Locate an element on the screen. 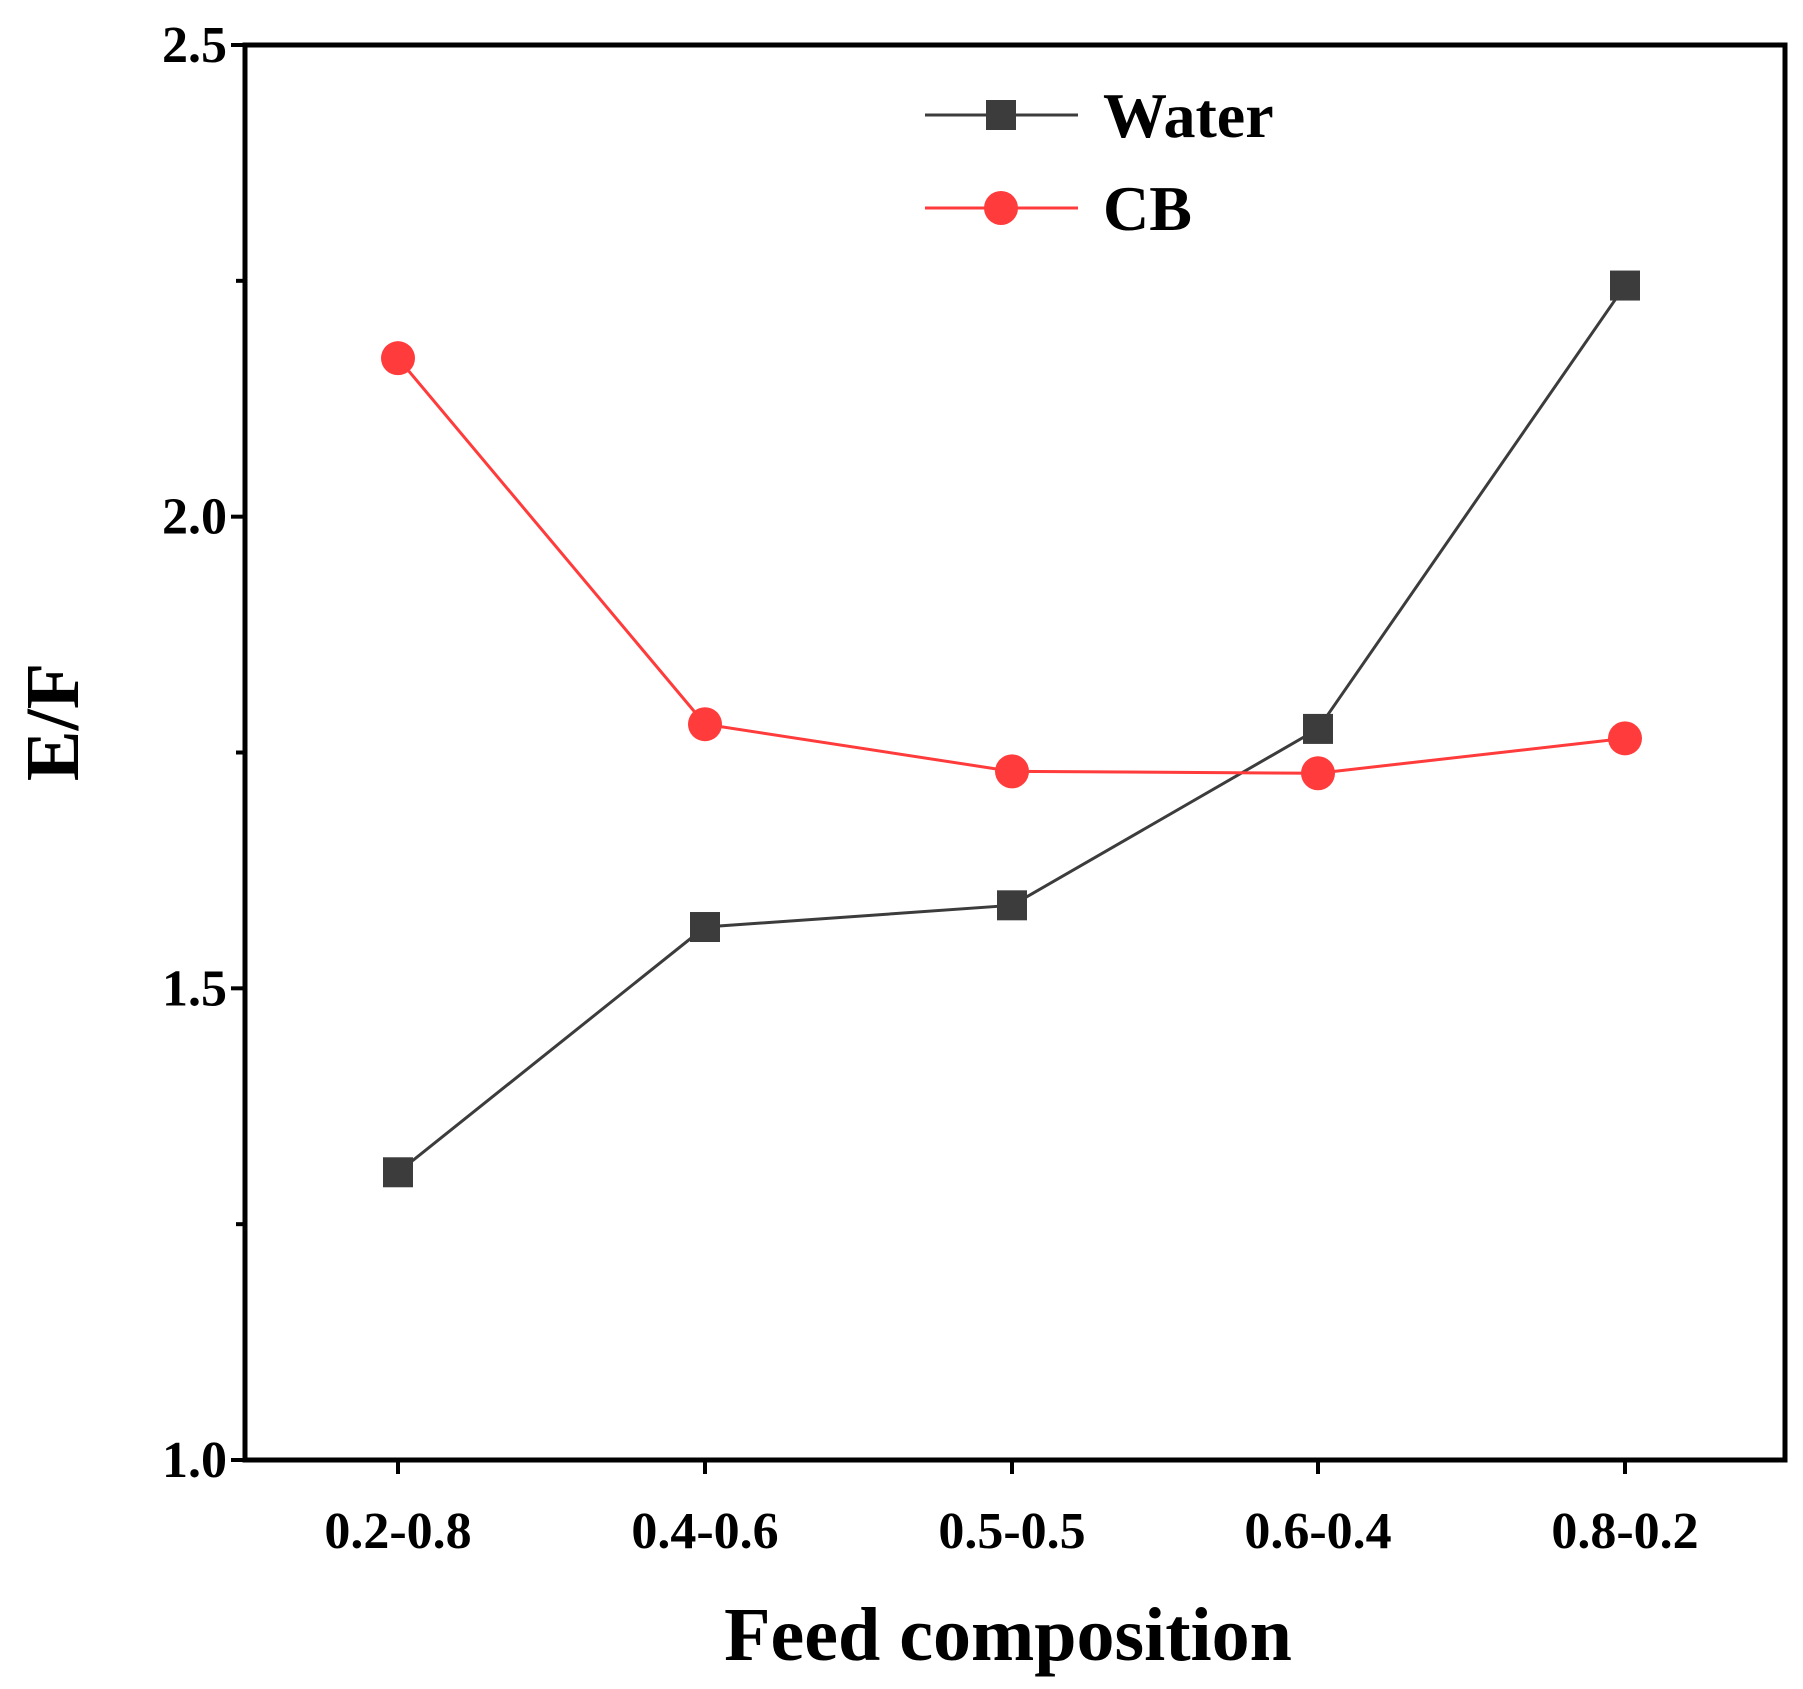 This screenshot has height=1689, width=1803. y-tick-label: 1.5 is located at coordinates (194, 988).